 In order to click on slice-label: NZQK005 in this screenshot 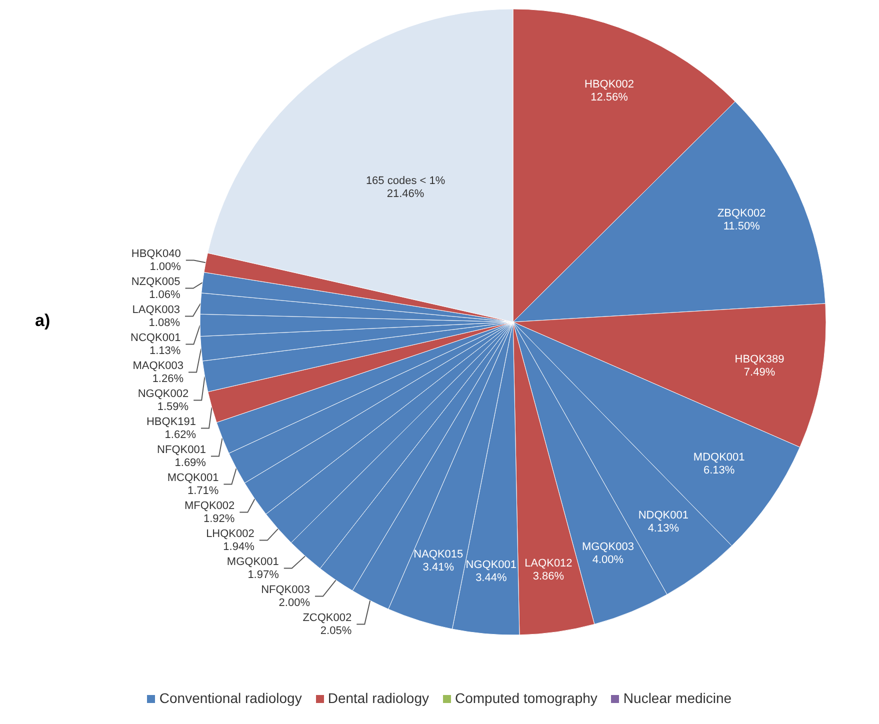, I will do `click(155, 282)`.